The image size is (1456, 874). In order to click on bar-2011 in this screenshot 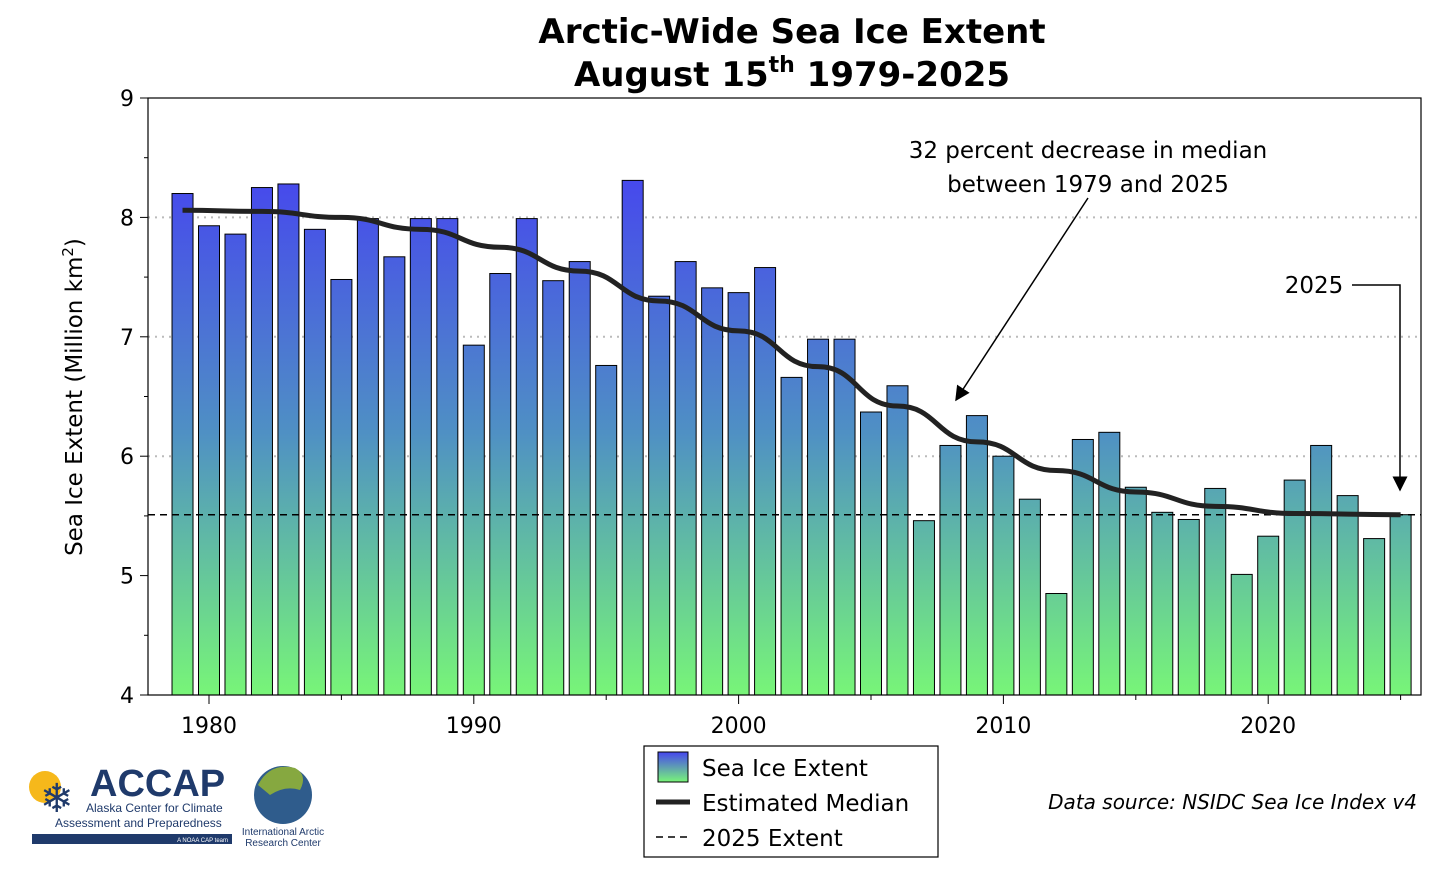, I will do `click(1029, 597)`.